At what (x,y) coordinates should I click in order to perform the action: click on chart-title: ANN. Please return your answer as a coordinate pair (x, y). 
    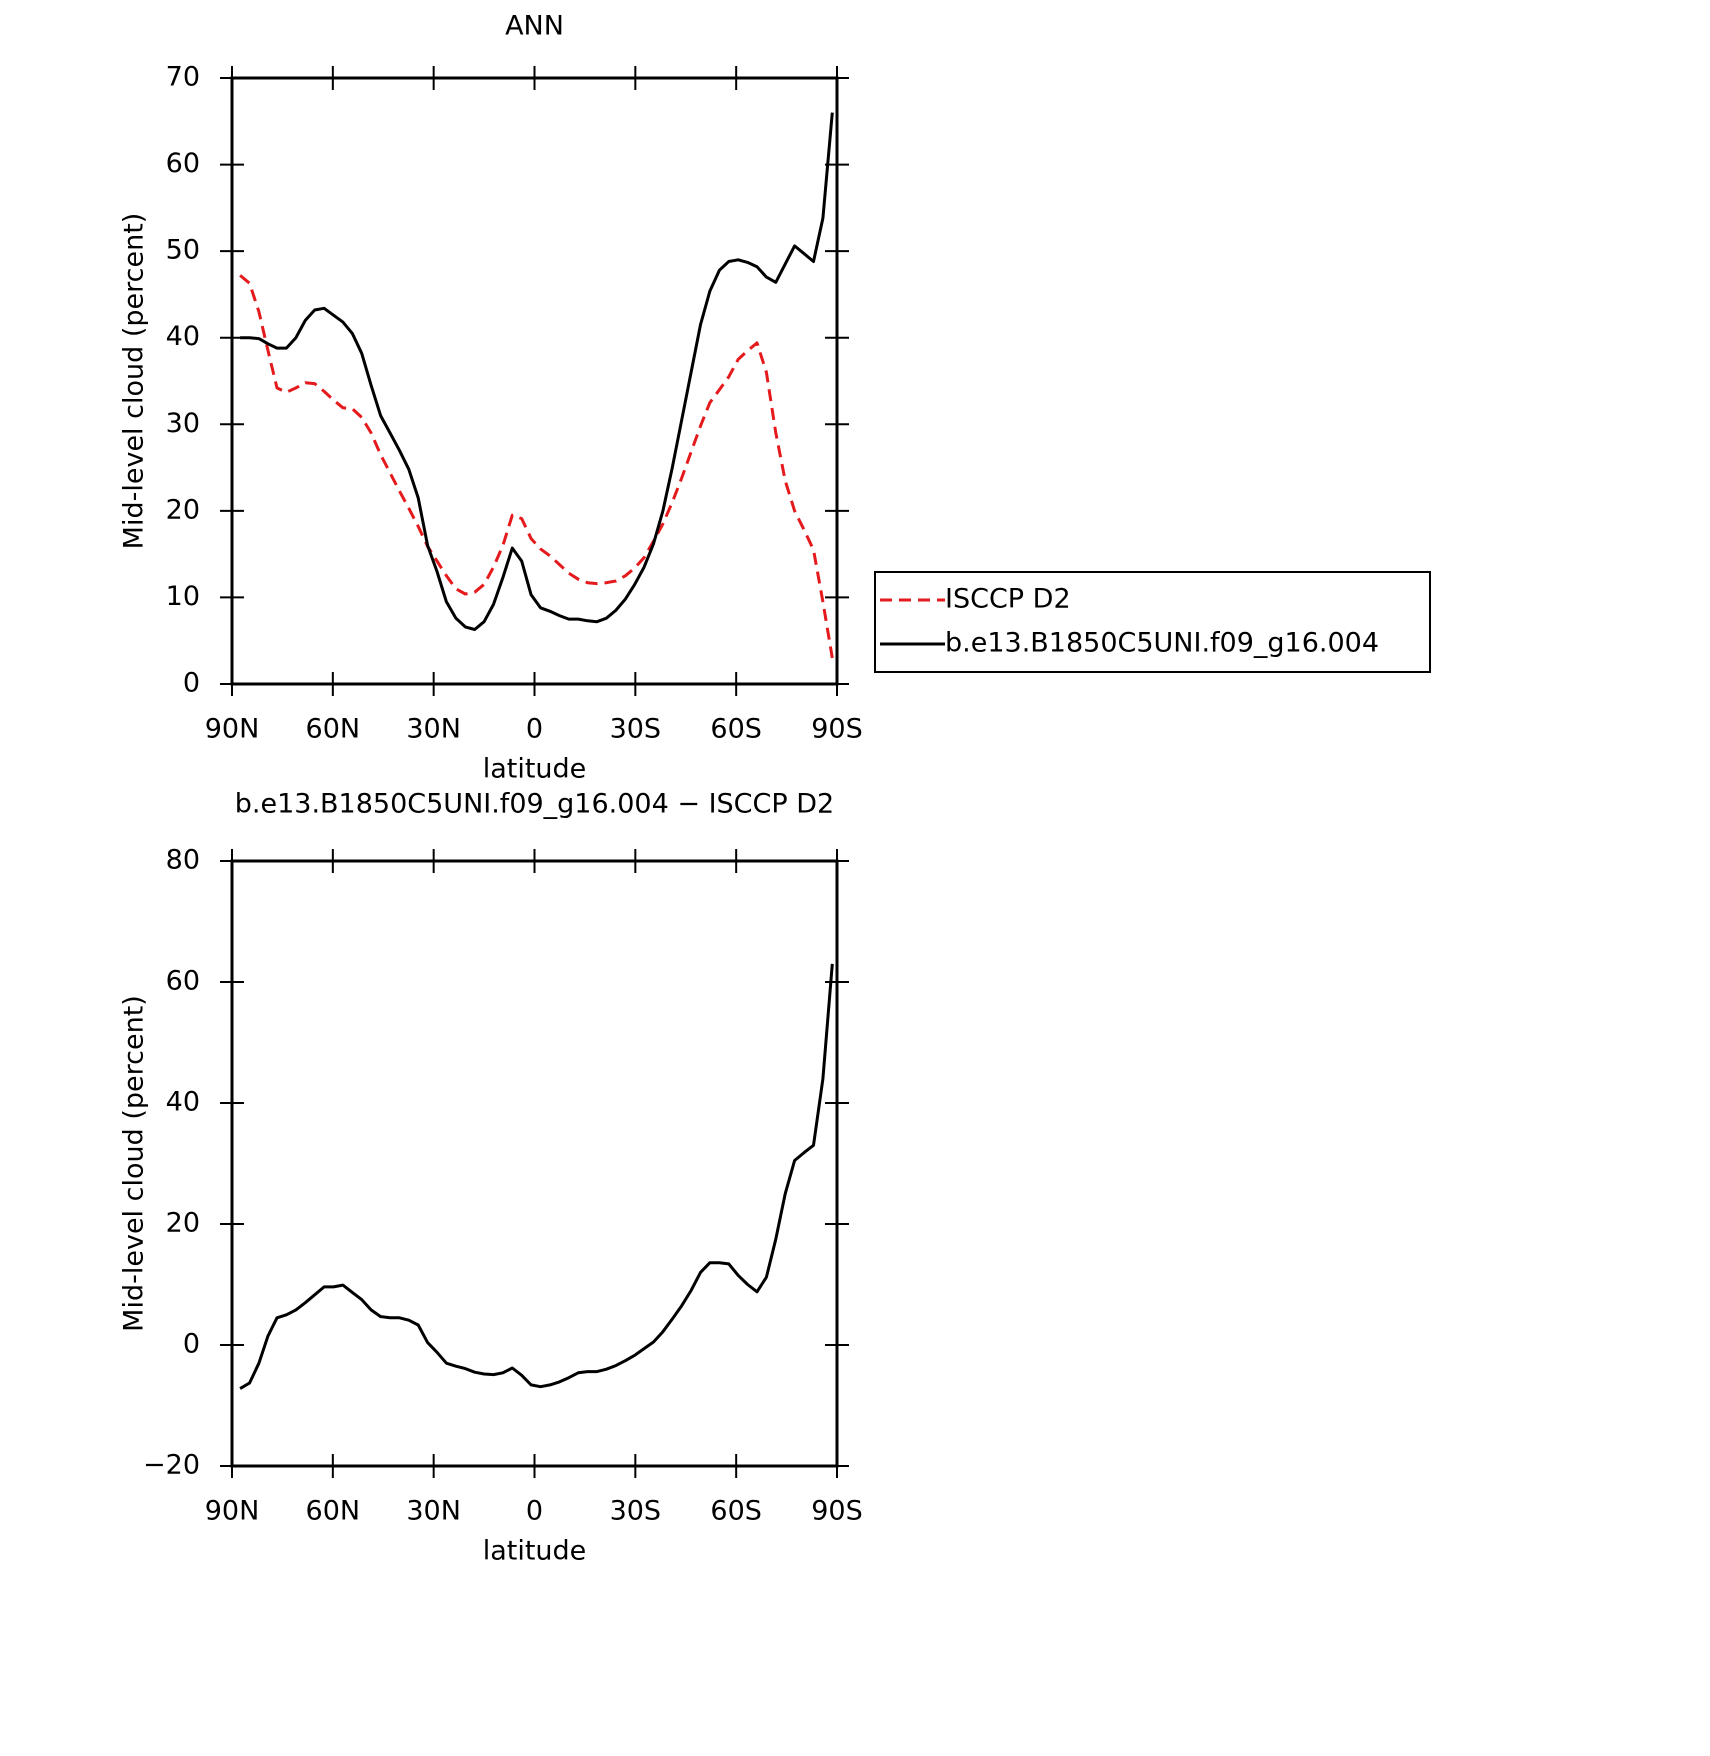
    Looking at the image, I should click on (534, 26).